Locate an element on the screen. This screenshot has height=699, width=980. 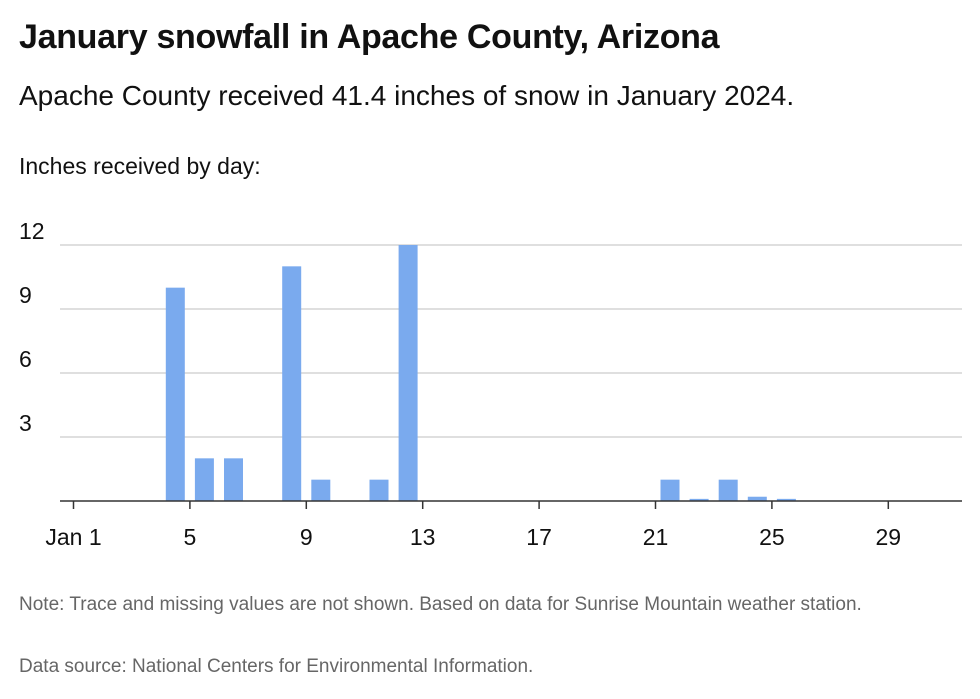
x-tick-label: 5 is located at coordinates (190, 537).